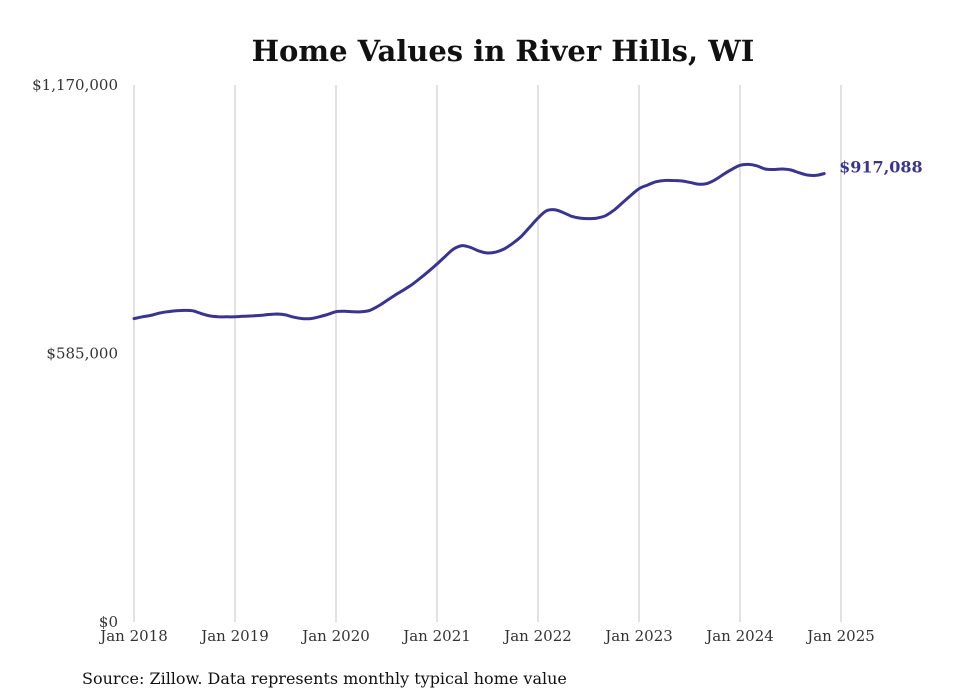  What do you see at coordinates (840, 636) in the screenshot?
I see `x-tick-label: Jan 2025` at bounding box center [840, 636].